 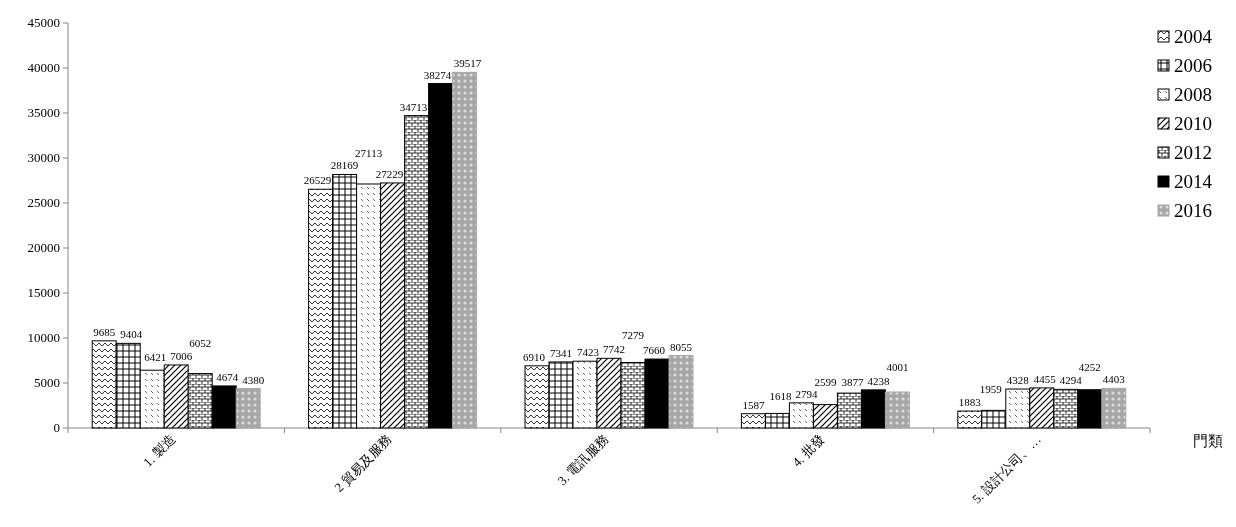 What do you see at coordinates (467, 63) in the screenshot?
I see `data-label: 39517` at bounding box center [467, 63].